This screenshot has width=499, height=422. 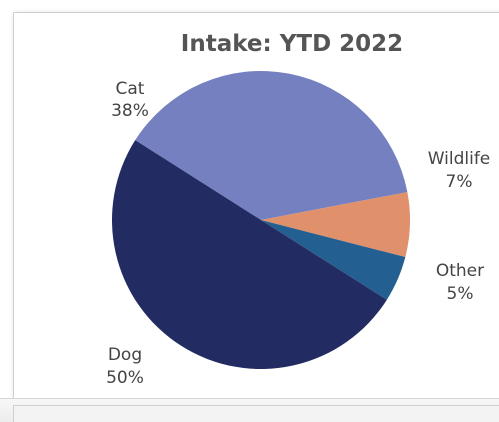 I want to click on chart-title: Intake: YTD 2022, so click(x=292, y=44).